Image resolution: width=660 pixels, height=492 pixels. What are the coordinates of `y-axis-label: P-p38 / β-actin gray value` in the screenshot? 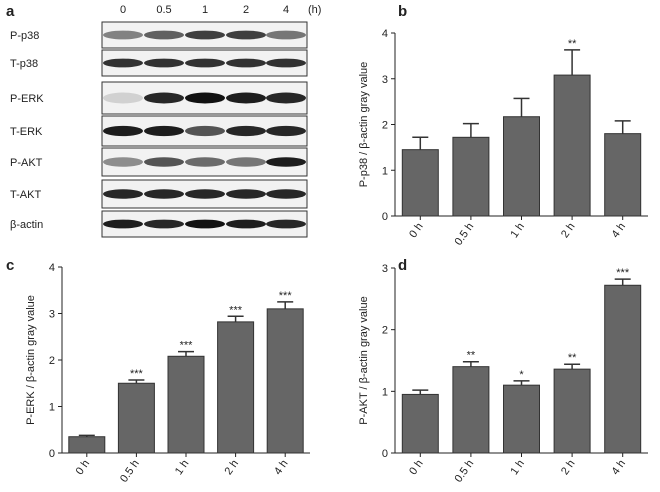 It's located at (364, 125).